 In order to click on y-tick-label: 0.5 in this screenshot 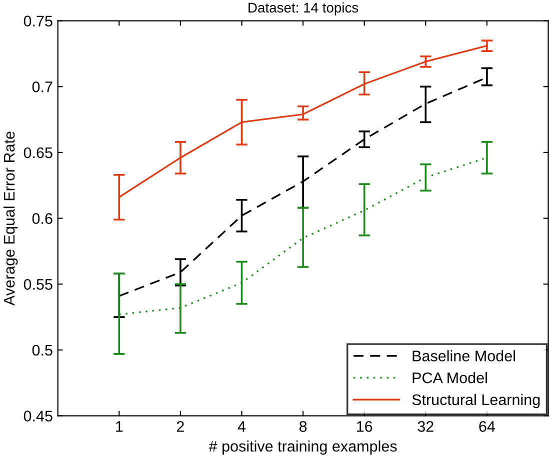, I will do `click(42, 350)`.